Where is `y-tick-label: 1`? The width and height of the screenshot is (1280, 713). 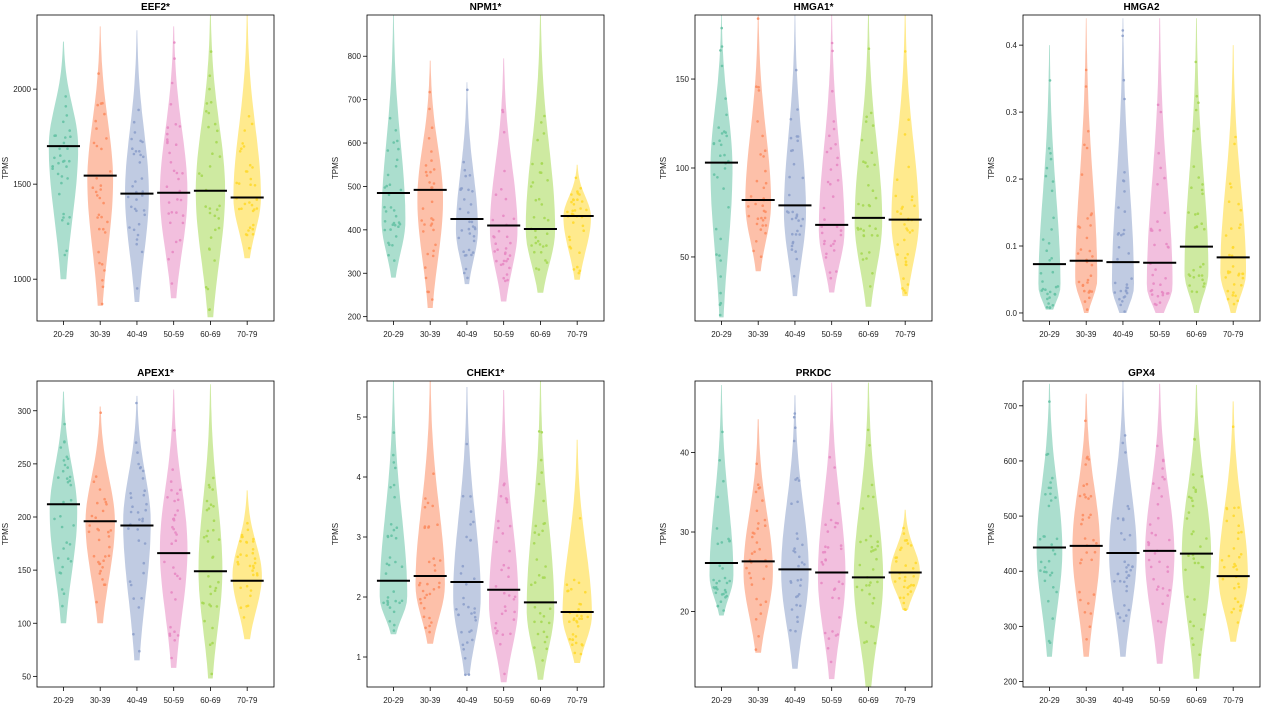
y-tick-label: 1 is located at coordinates (359, 657).